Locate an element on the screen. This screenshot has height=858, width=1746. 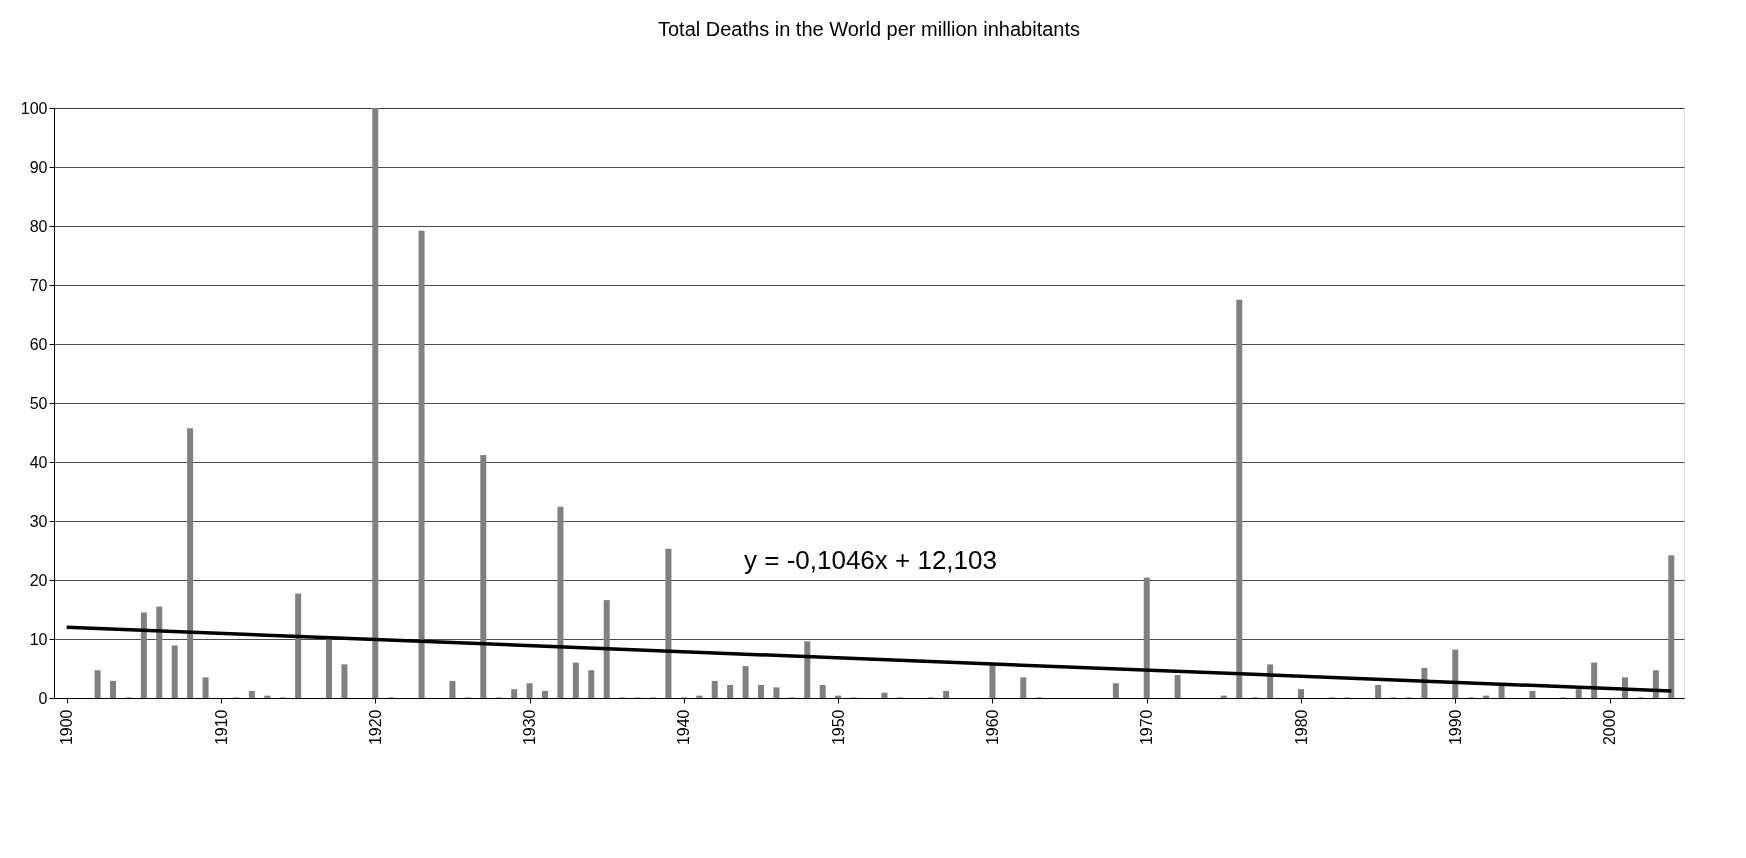
x-tick-label: 1930 is located at coordinates (530, 727).